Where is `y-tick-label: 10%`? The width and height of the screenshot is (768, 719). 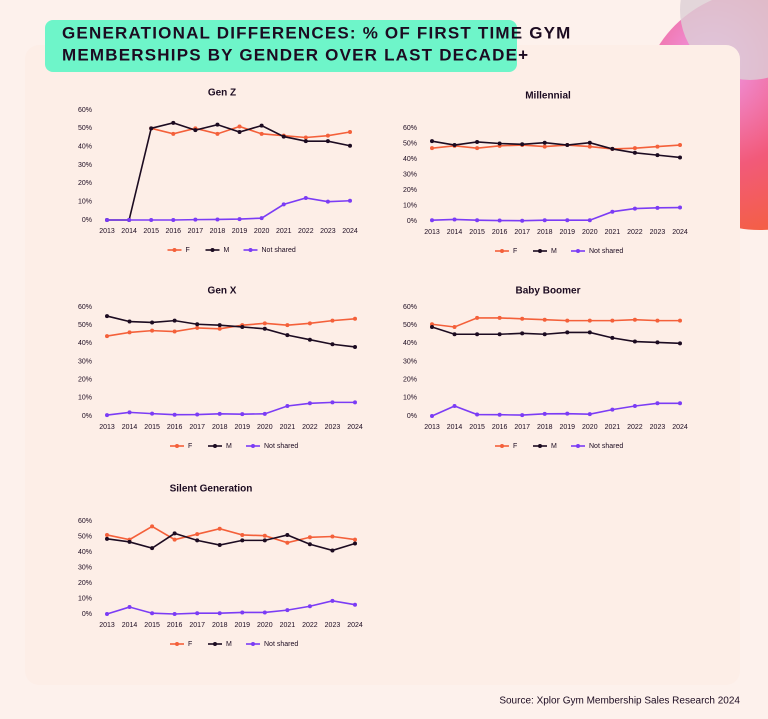 y-tick-label: 10% is located at coordinates (85, 398).